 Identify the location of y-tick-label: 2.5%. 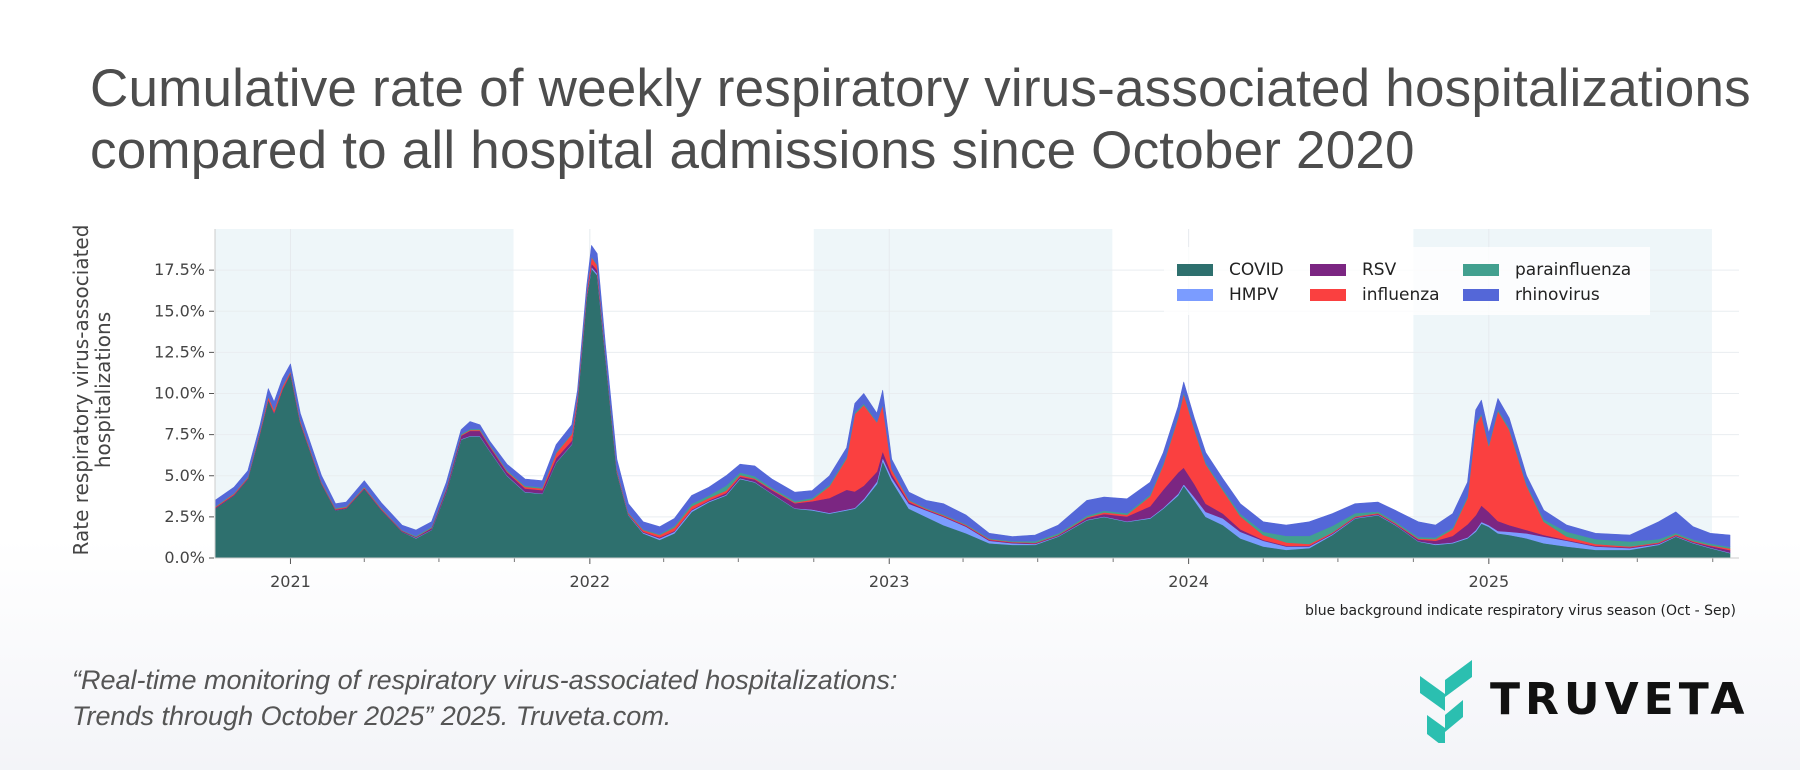
(184, 516).